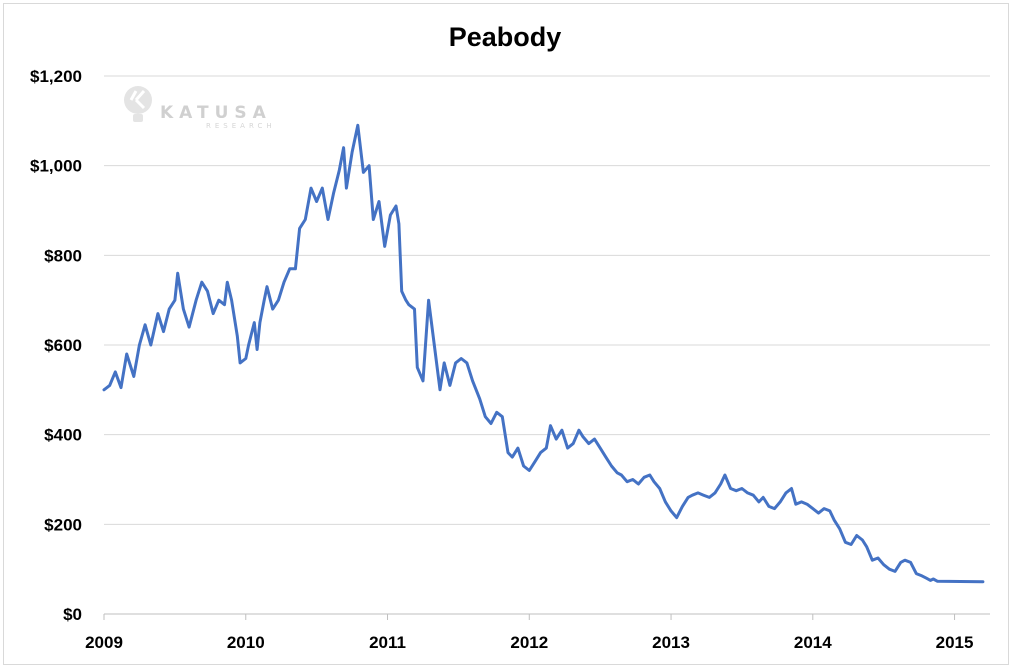 This screenshot has height=671, width=1016. What do you see at coordinates (63, 524) in the screenshot?
I see `y-tick-label: $200` at bounding box center [63, 524].